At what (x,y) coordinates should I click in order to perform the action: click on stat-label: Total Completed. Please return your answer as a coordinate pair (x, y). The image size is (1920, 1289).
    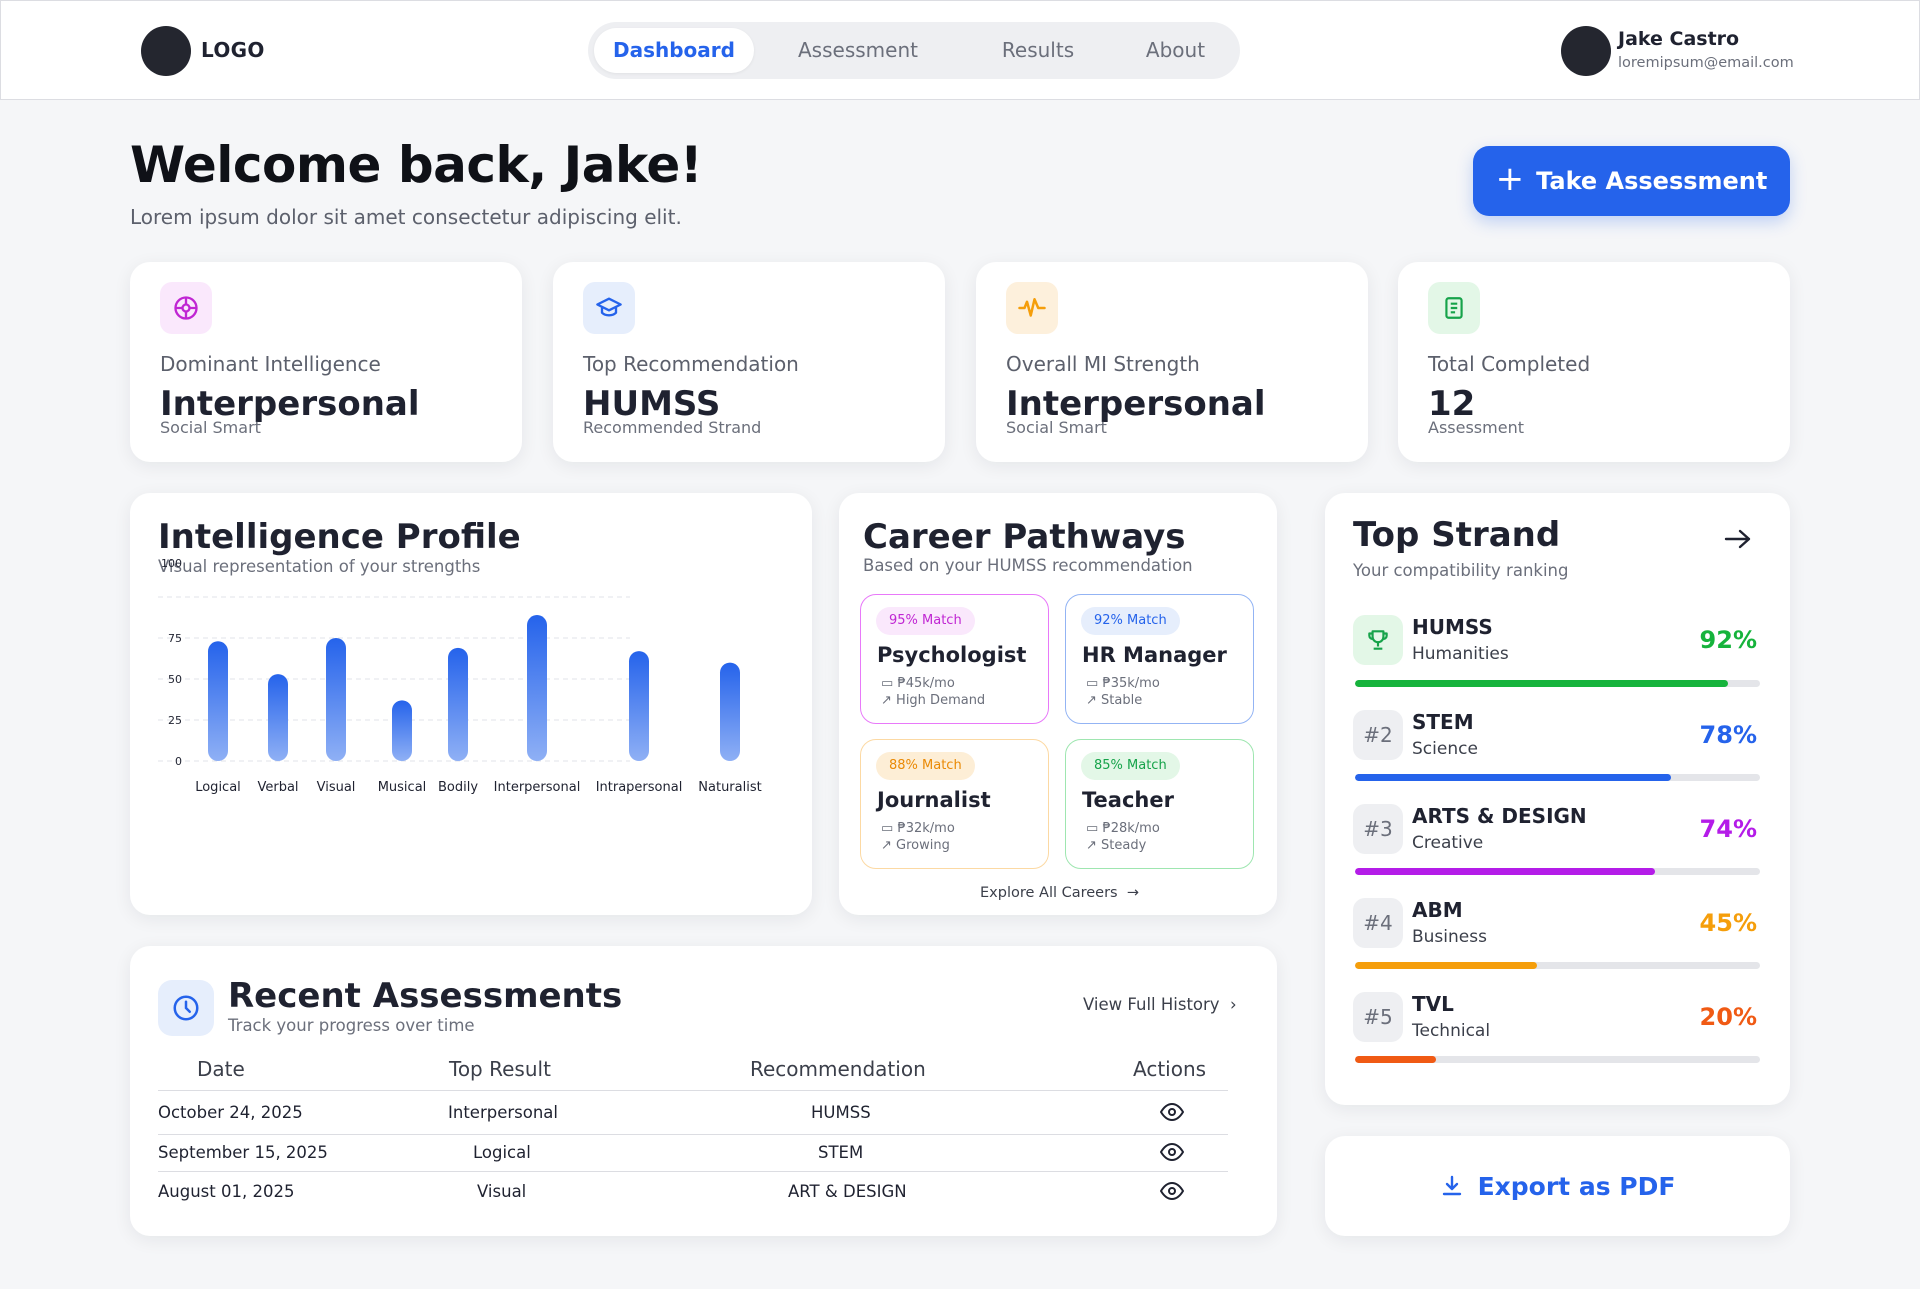
    Looking at the image, I should click on (1509, 364).